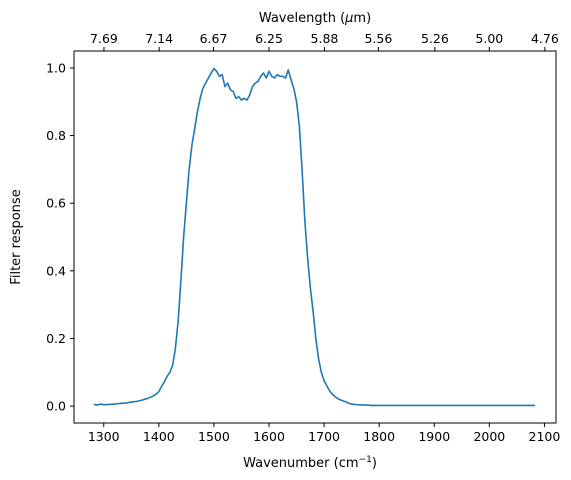  Describe the element at coordinates (56, 406) in the screenshot. I see `y-tick-label: 0.0` at that location.